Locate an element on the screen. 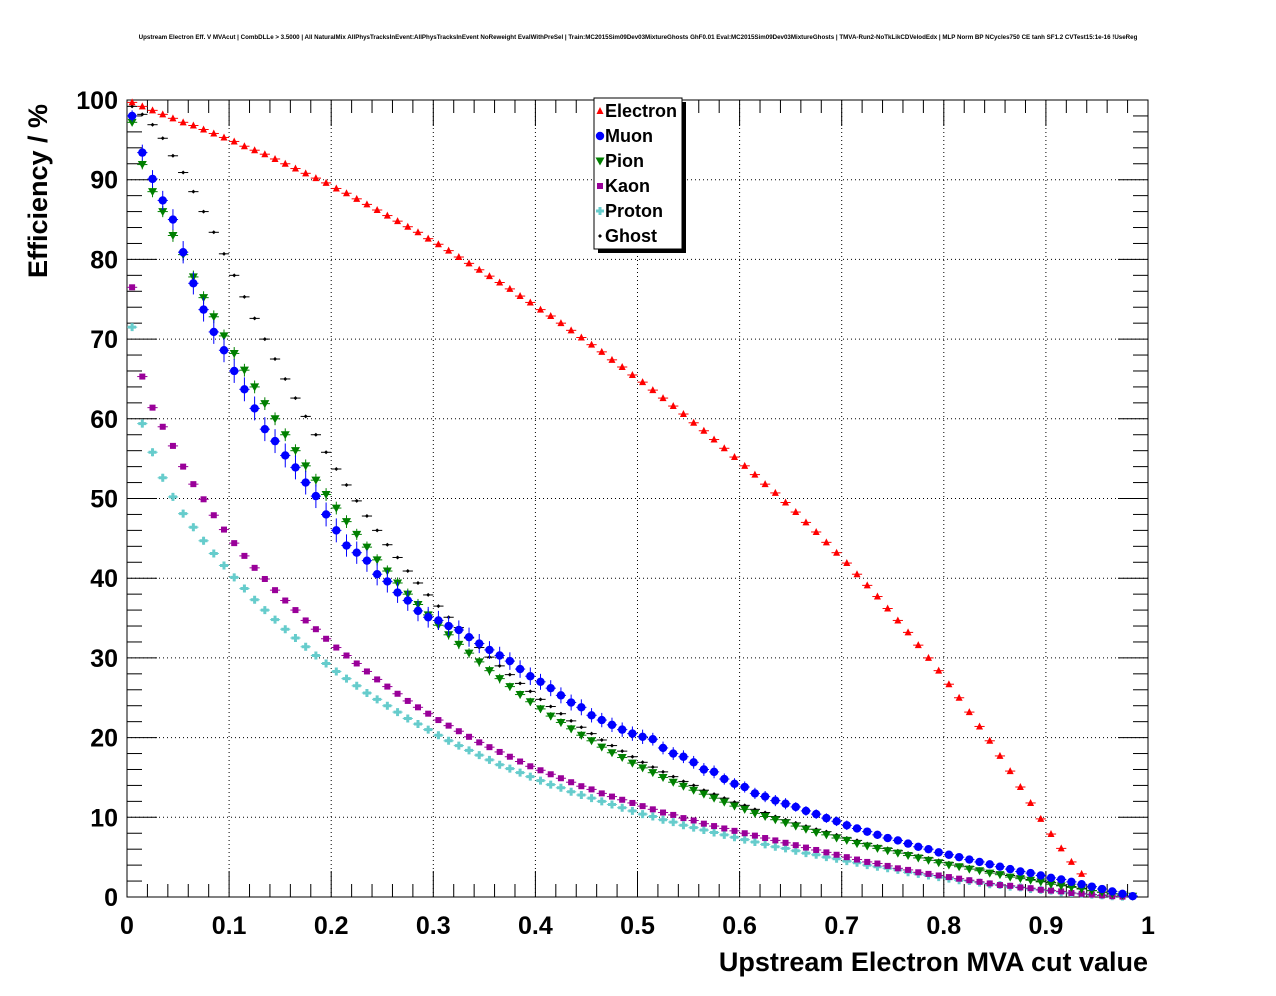 The width and height of the screenshot is (1276, 996). x-tick-label: 0.2 is located at coordinates (331, 926).